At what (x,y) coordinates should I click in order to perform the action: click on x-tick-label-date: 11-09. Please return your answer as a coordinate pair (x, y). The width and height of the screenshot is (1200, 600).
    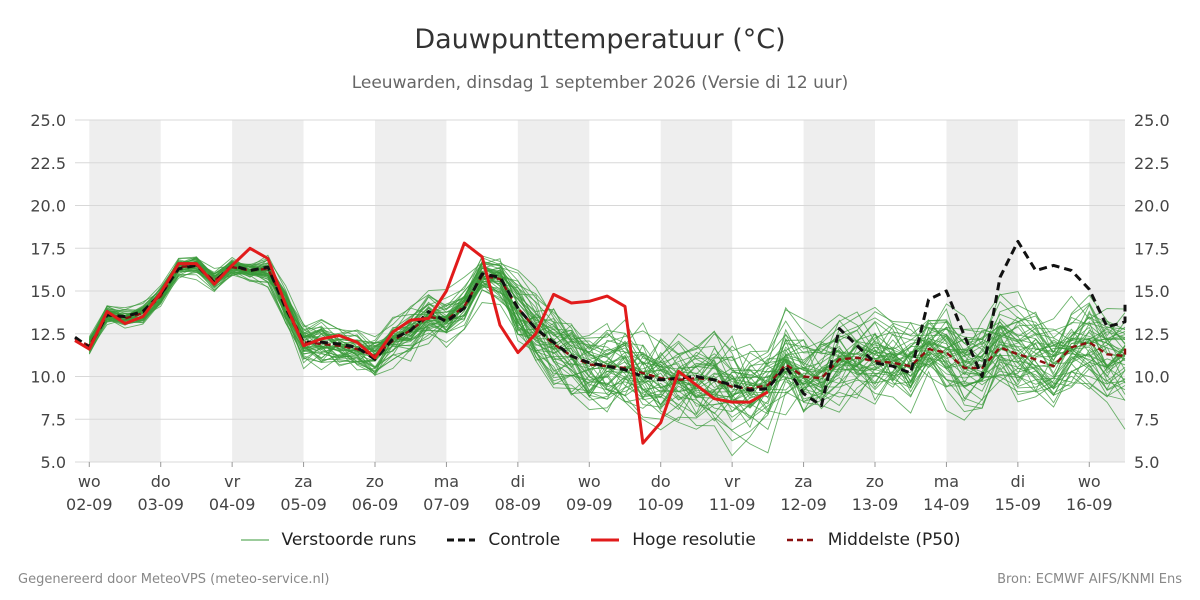
    Looking at the image, I should click on (732, 504).